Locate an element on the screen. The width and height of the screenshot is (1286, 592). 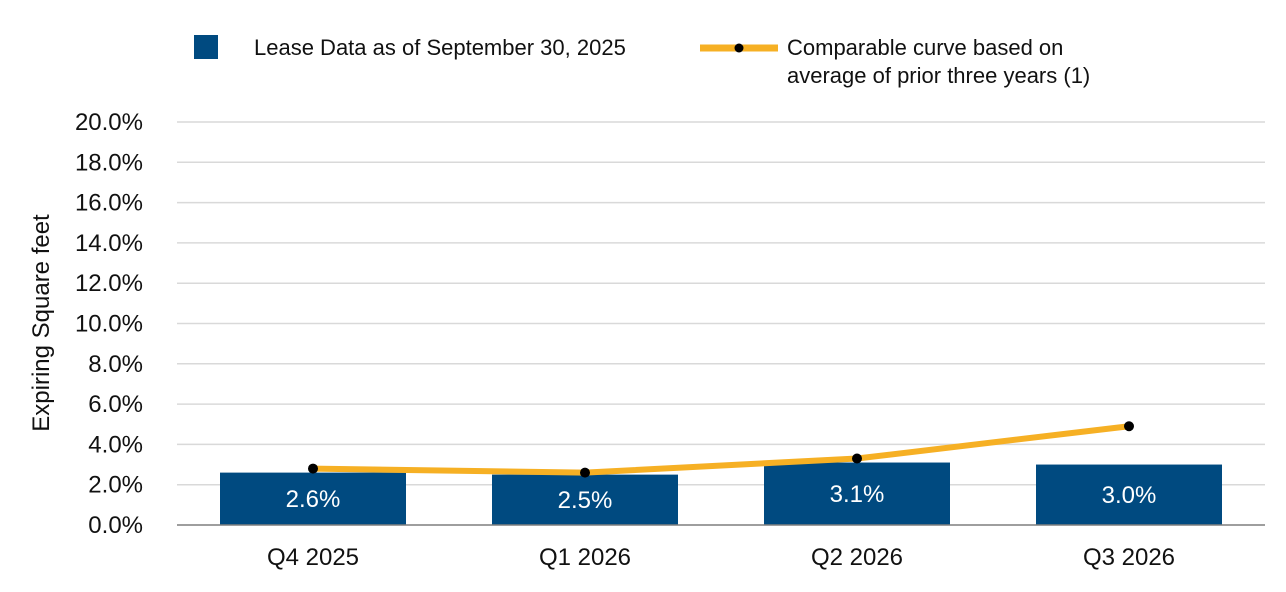
y-tick-label: 8.0% is located at coordinates (115, 364).